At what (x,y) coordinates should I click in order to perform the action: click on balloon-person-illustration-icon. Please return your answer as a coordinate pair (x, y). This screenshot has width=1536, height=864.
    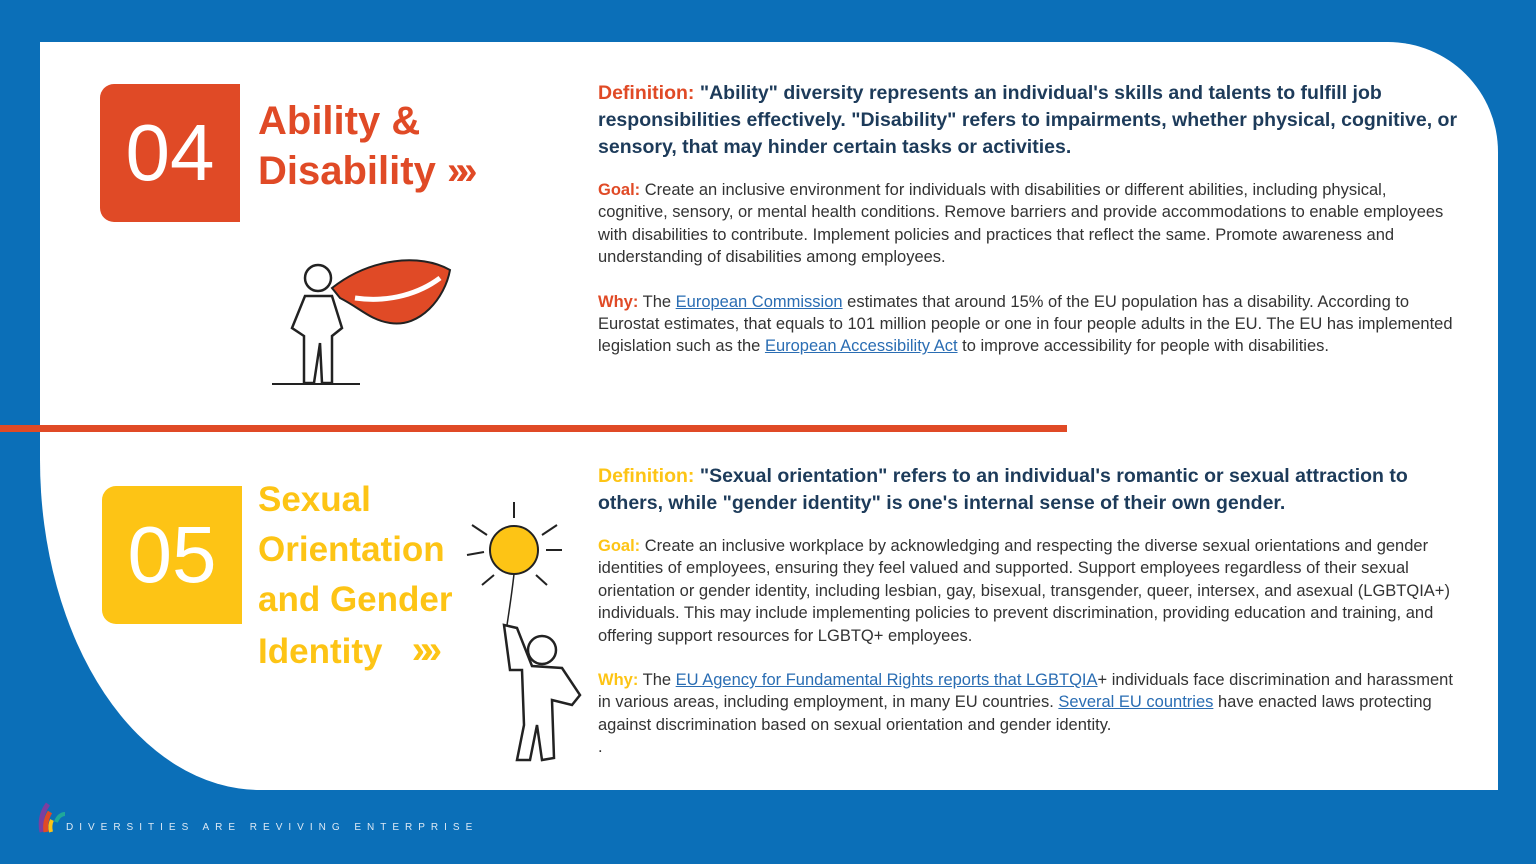
    Looking at the image, I should click on (524, 632).